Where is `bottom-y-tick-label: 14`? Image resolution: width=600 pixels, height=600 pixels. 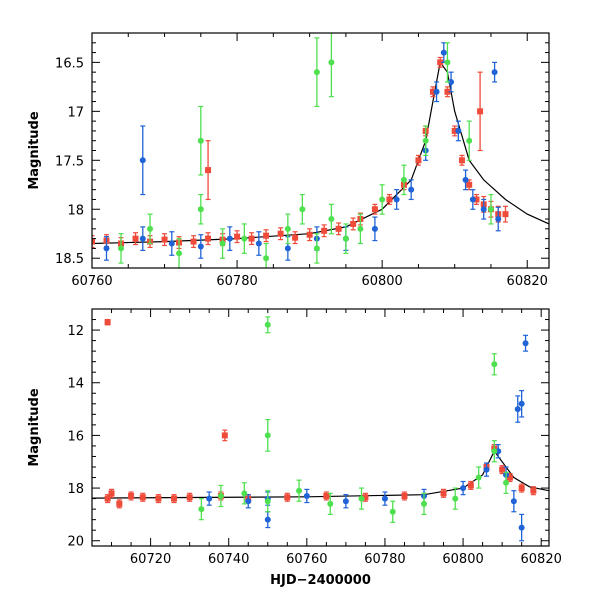 bottom-y-tick-label: 14 is located at coordinates (75, 384).